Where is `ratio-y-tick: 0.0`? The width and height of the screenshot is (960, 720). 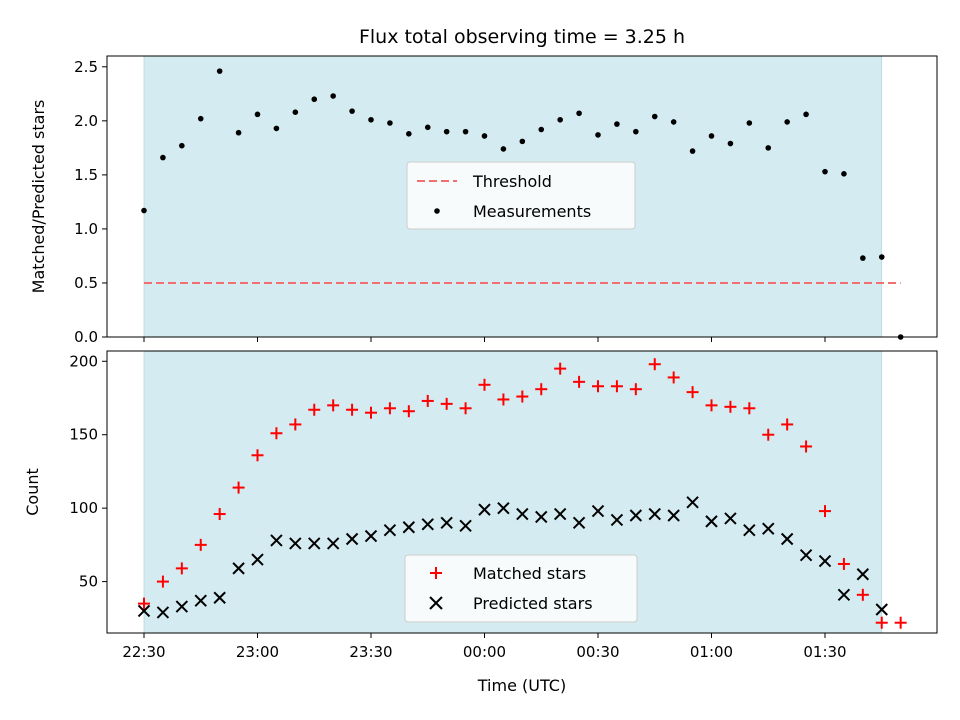 ratio-y-tick: 0.0 is located at coordinates (90, 337).